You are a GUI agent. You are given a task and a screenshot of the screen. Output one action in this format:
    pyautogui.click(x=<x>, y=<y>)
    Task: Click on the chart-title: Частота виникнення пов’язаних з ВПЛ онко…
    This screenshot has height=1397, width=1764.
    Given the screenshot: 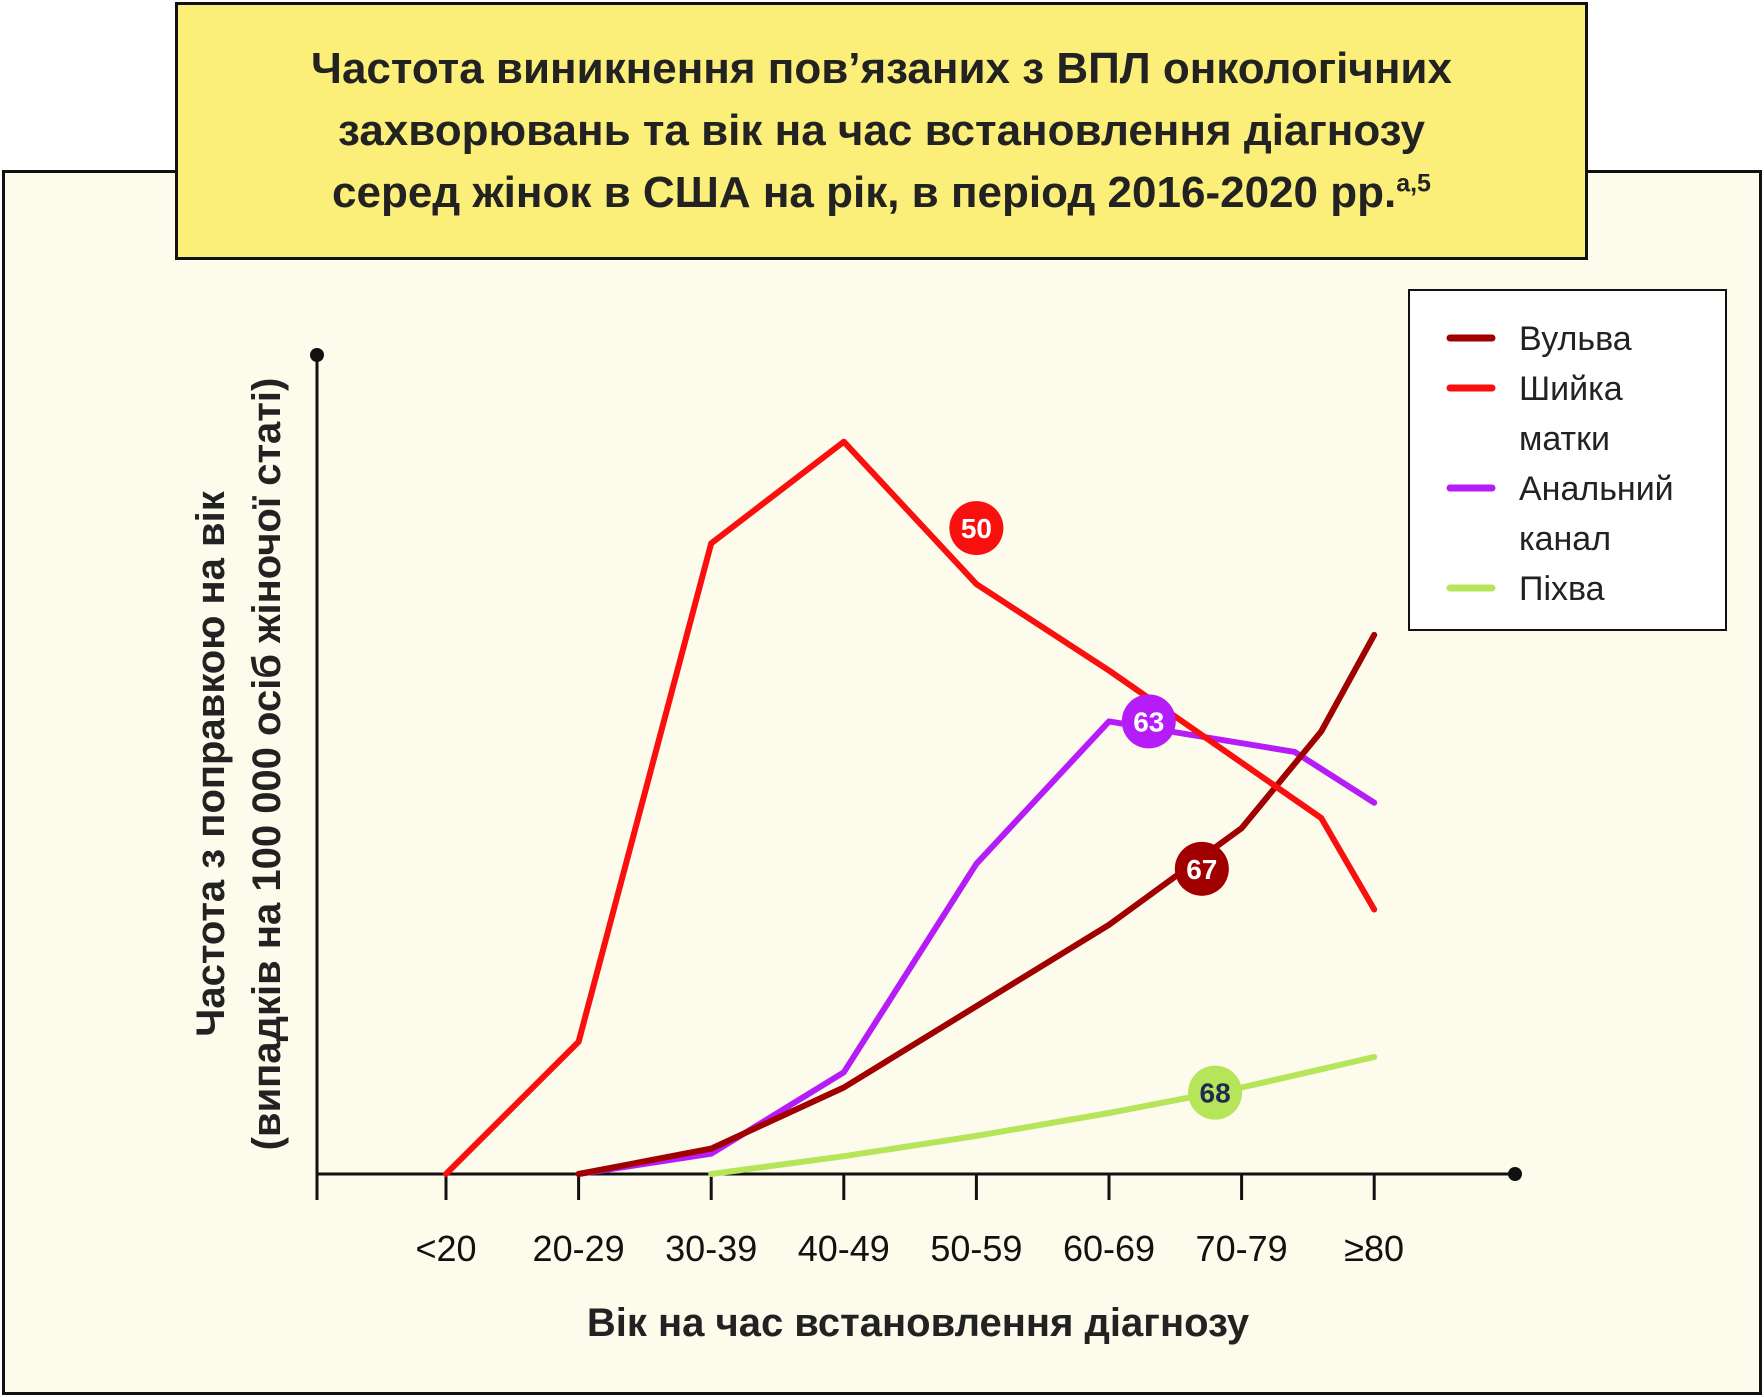 What is the action you would take?
    pyautogui.click(x=881, y=131)
    